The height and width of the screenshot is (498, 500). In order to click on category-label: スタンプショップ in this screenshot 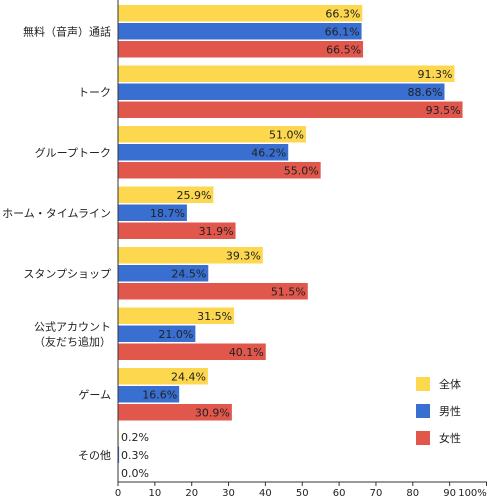, I will do `click(67, 273)`.